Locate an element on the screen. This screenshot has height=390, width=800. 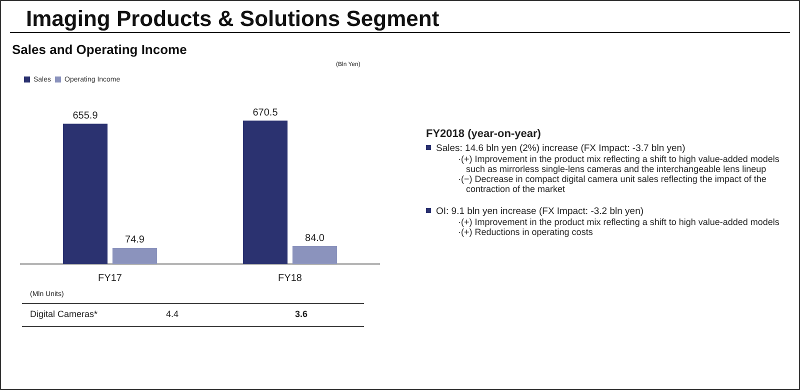
text: ·(−) Decrease in compact digital camera unit sales reflecting the impact of the contraction of the market is located at coordinates (612, 184).